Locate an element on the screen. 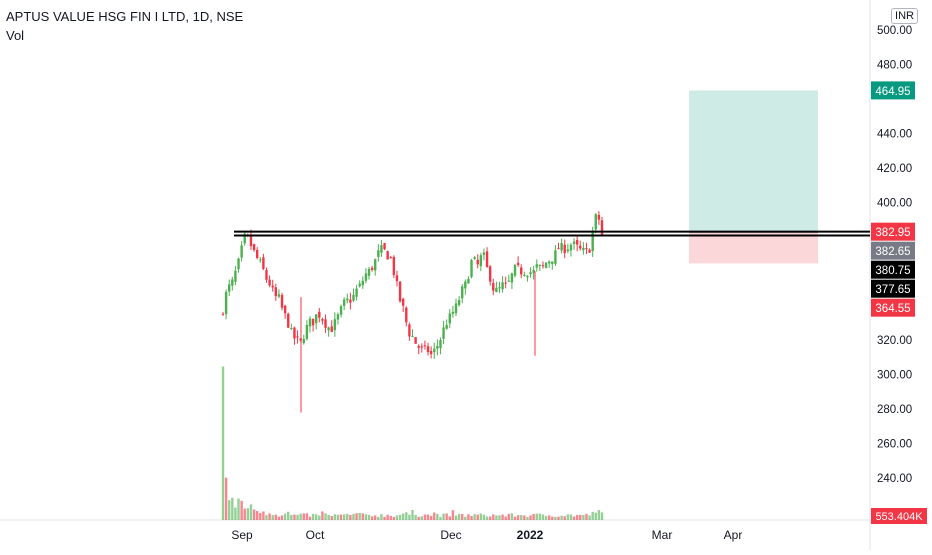  y-tick-label: 500.00 is located at coordinates (894, 31).